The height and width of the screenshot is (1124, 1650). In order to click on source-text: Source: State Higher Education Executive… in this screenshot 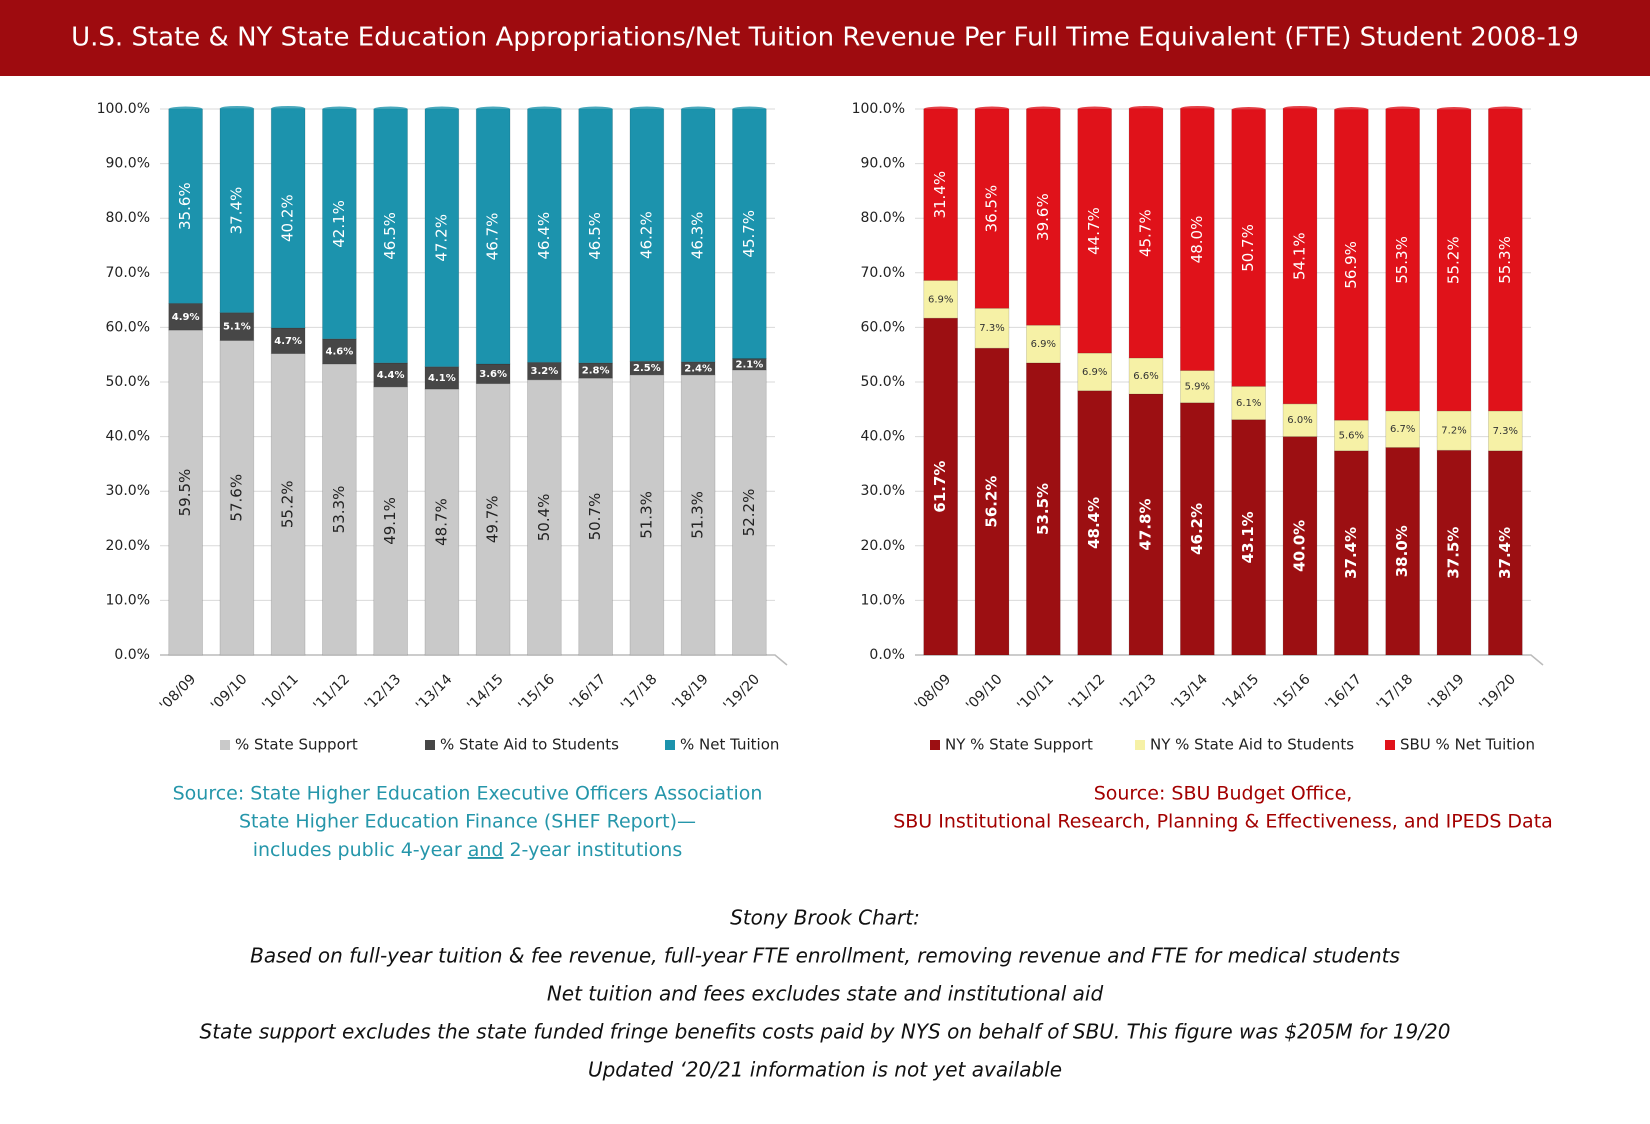, I will do `click(468, 794)`.